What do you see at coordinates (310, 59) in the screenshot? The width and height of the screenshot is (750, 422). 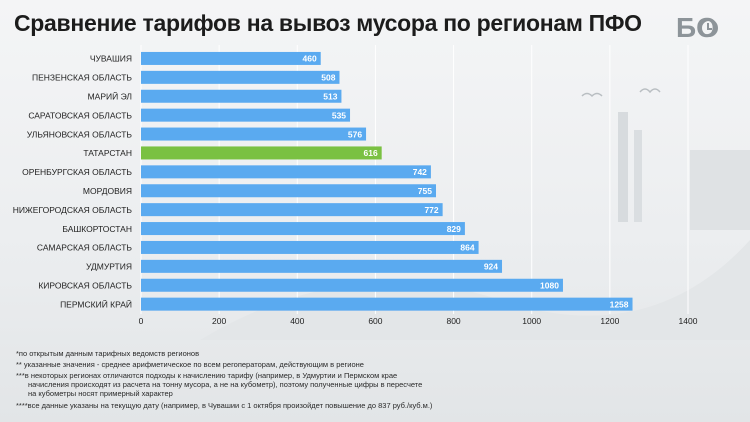 I see `bar-value-label: 460` at bounding box center [310, 59].